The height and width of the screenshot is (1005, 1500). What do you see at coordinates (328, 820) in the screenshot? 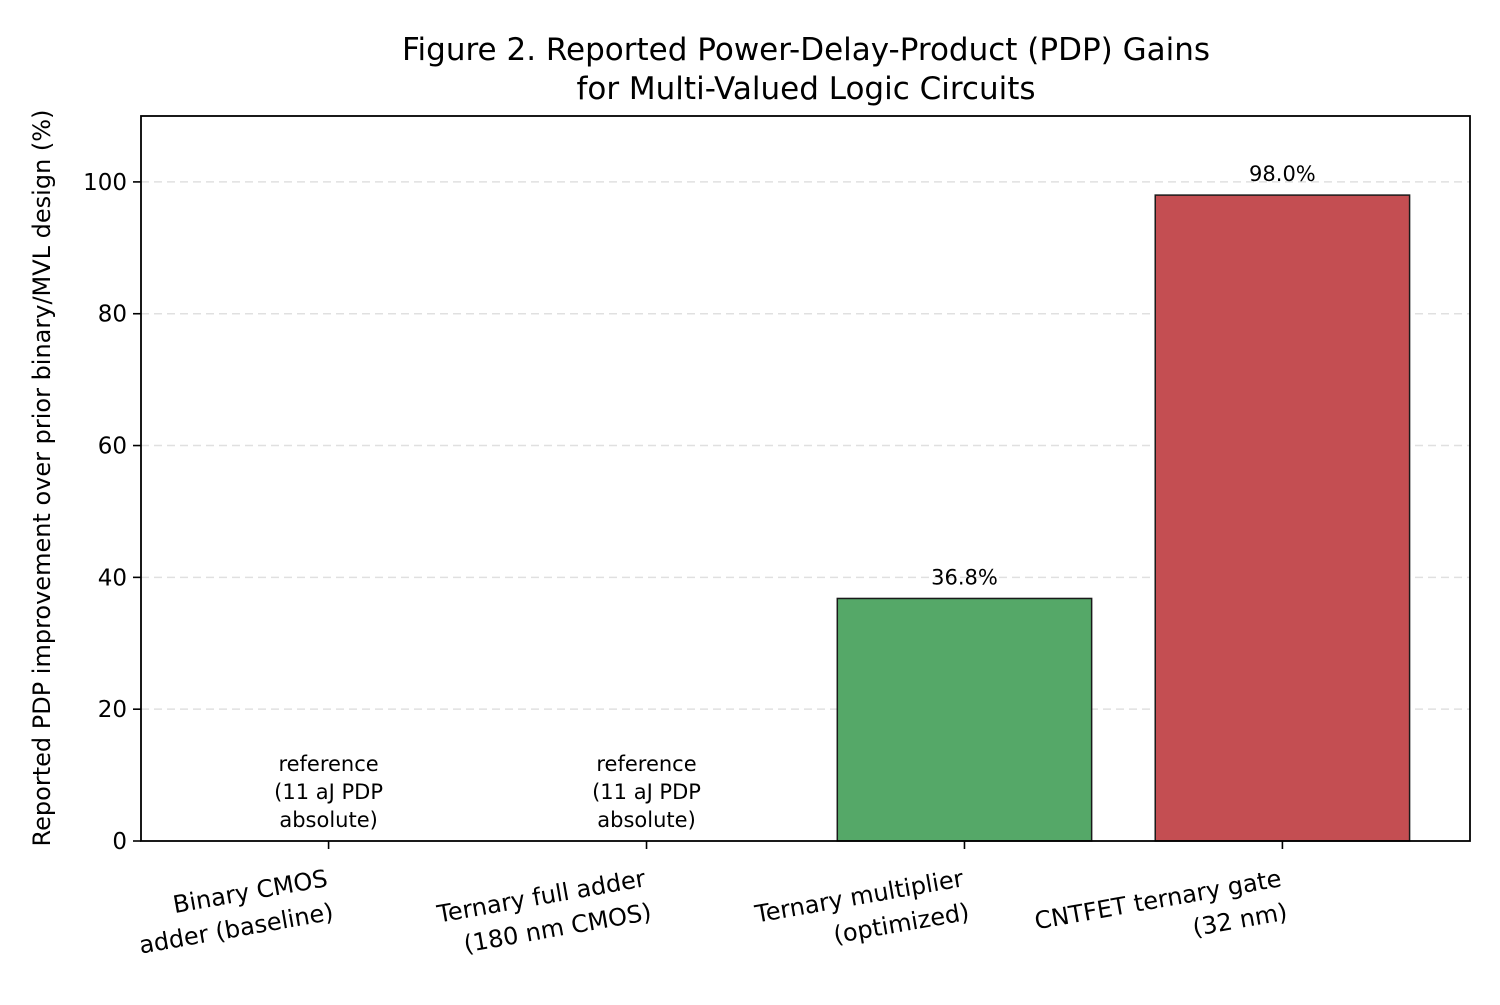
I see `data-label-0-2: absolute)` at bounding box center [328, 820].